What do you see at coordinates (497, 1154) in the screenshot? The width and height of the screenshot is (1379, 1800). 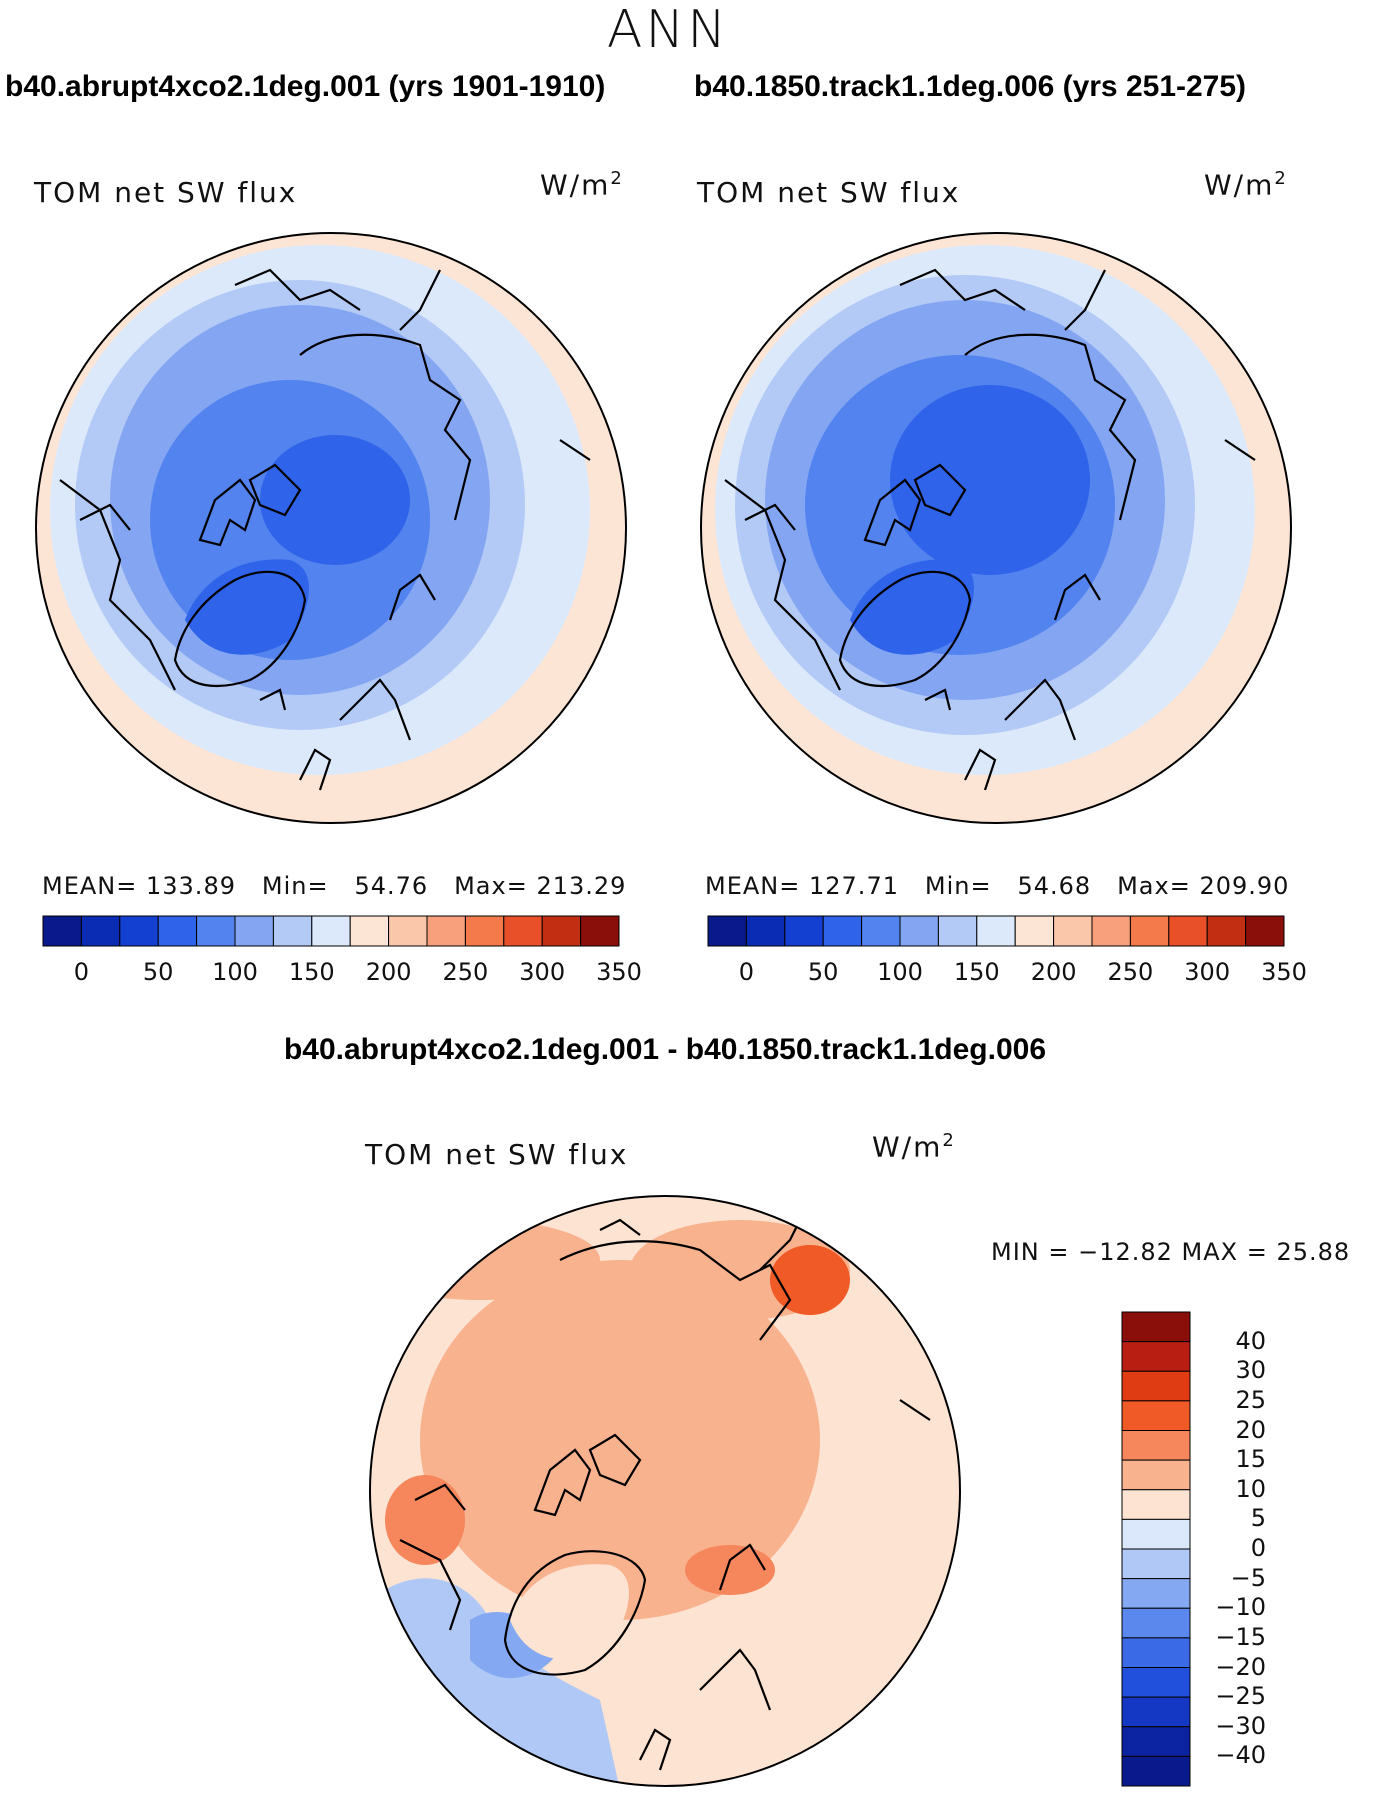 I see `diff-variable-label: TOM net SW flux` at bounding box center [497, 1154].